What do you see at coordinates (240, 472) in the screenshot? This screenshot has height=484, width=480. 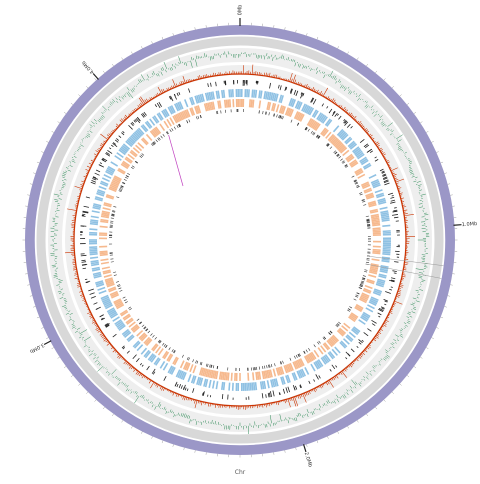 I see `chromosome-label: Chr` at bounding box center [240, 472].